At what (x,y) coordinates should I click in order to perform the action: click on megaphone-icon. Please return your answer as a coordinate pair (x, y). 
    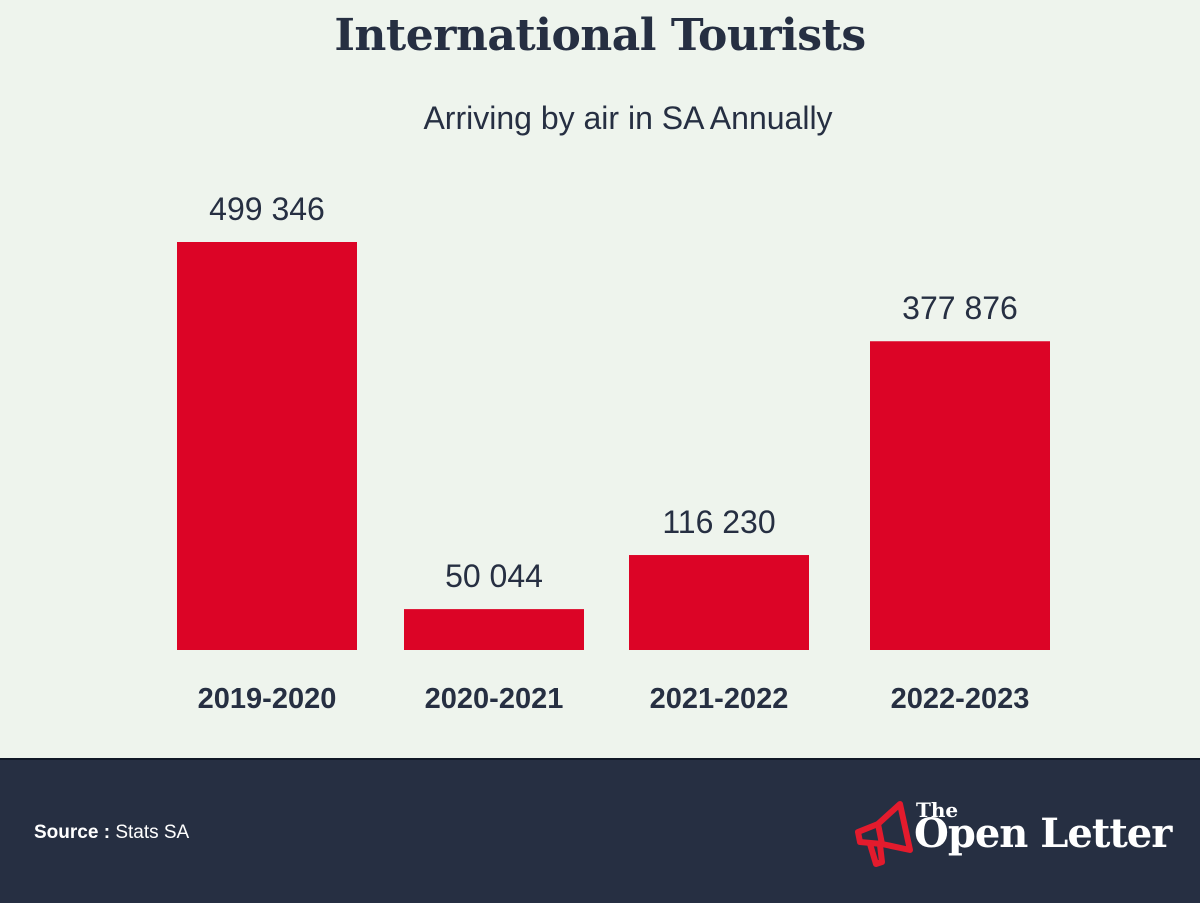
    Looking at the image, I should click on (884, 834).